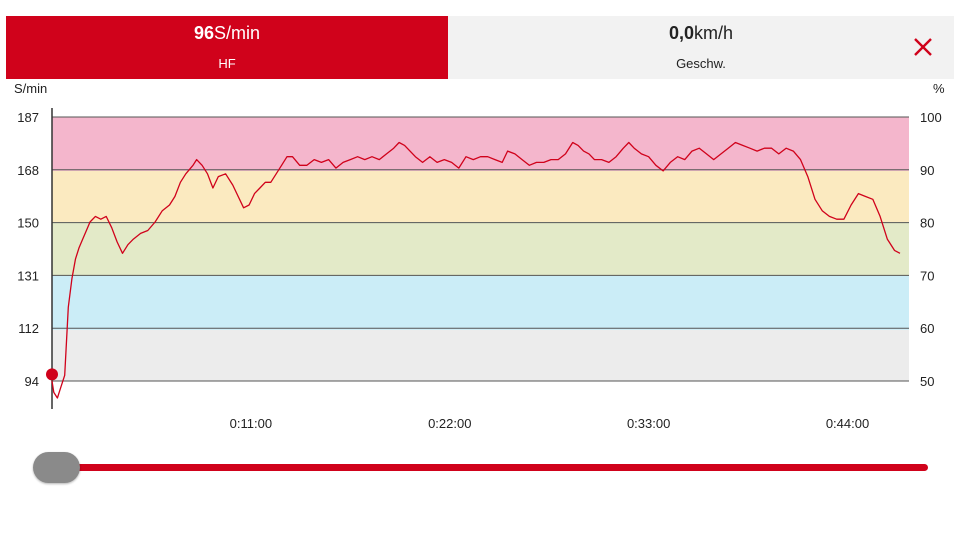  I want to click on y-tick-right: 50, so click(927, 381).